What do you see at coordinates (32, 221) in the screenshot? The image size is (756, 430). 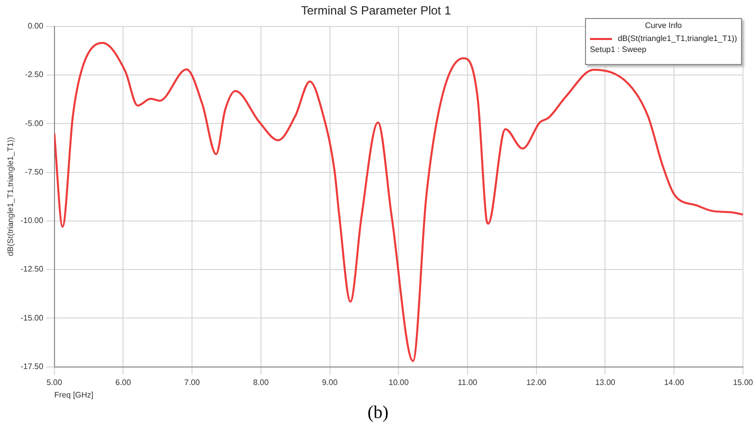 I see `y-tick-label: -10.00` at bounding box center [32, 221].